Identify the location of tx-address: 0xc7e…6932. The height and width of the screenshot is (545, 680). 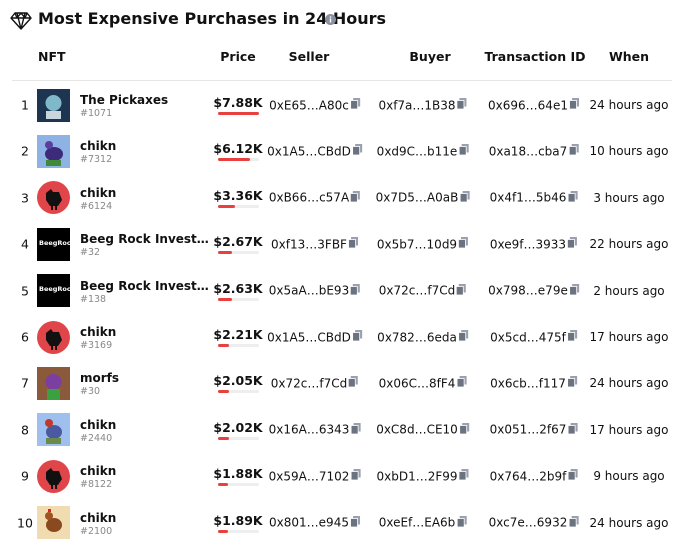
(534, 522).